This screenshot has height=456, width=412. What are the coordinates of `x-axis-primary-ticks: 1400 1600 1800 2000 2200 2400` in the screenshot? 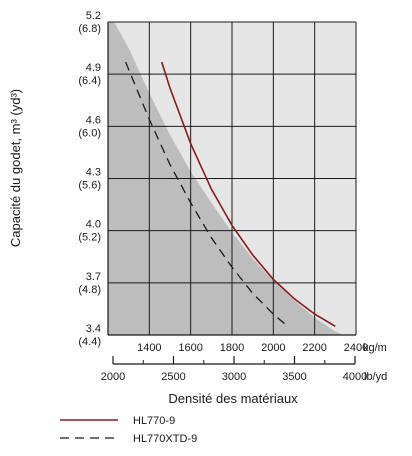 It's located at (252, 348).